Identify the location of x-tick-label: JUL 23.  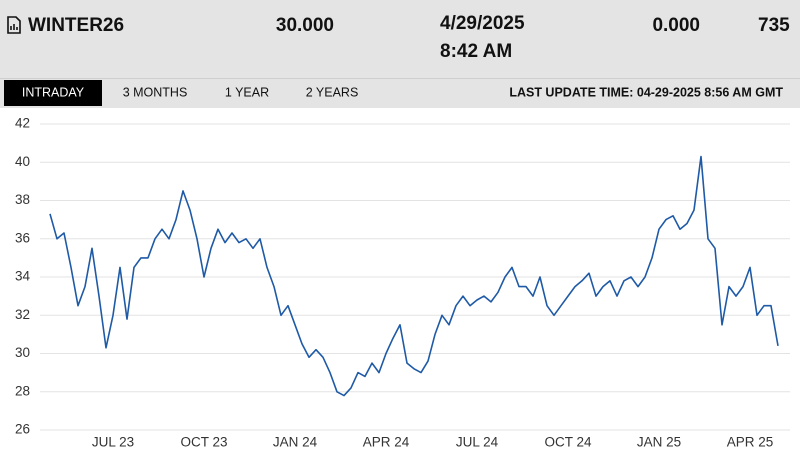
(113, 442).